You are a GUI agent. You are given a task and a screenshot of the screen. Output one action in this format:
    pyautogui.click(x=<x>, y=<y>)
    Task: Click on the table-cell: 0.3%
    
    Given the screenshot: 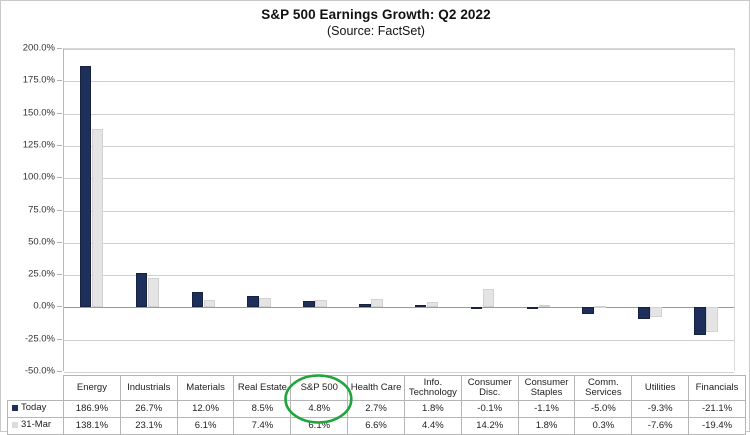 What is the action you would take?
    pyautogui.click(x=603, y=426)
    